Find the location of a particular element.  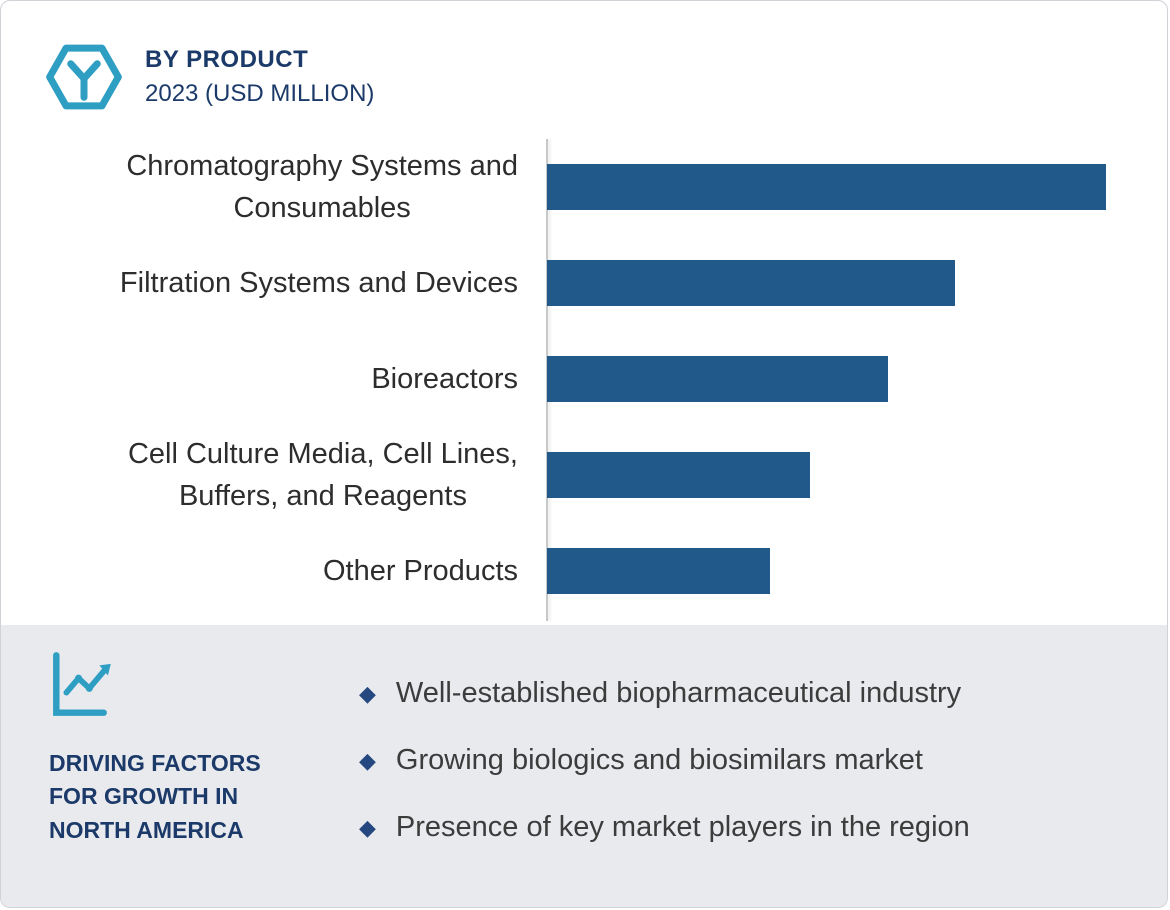

hexagon-molecule-icon is located at coordinates (84, 77).